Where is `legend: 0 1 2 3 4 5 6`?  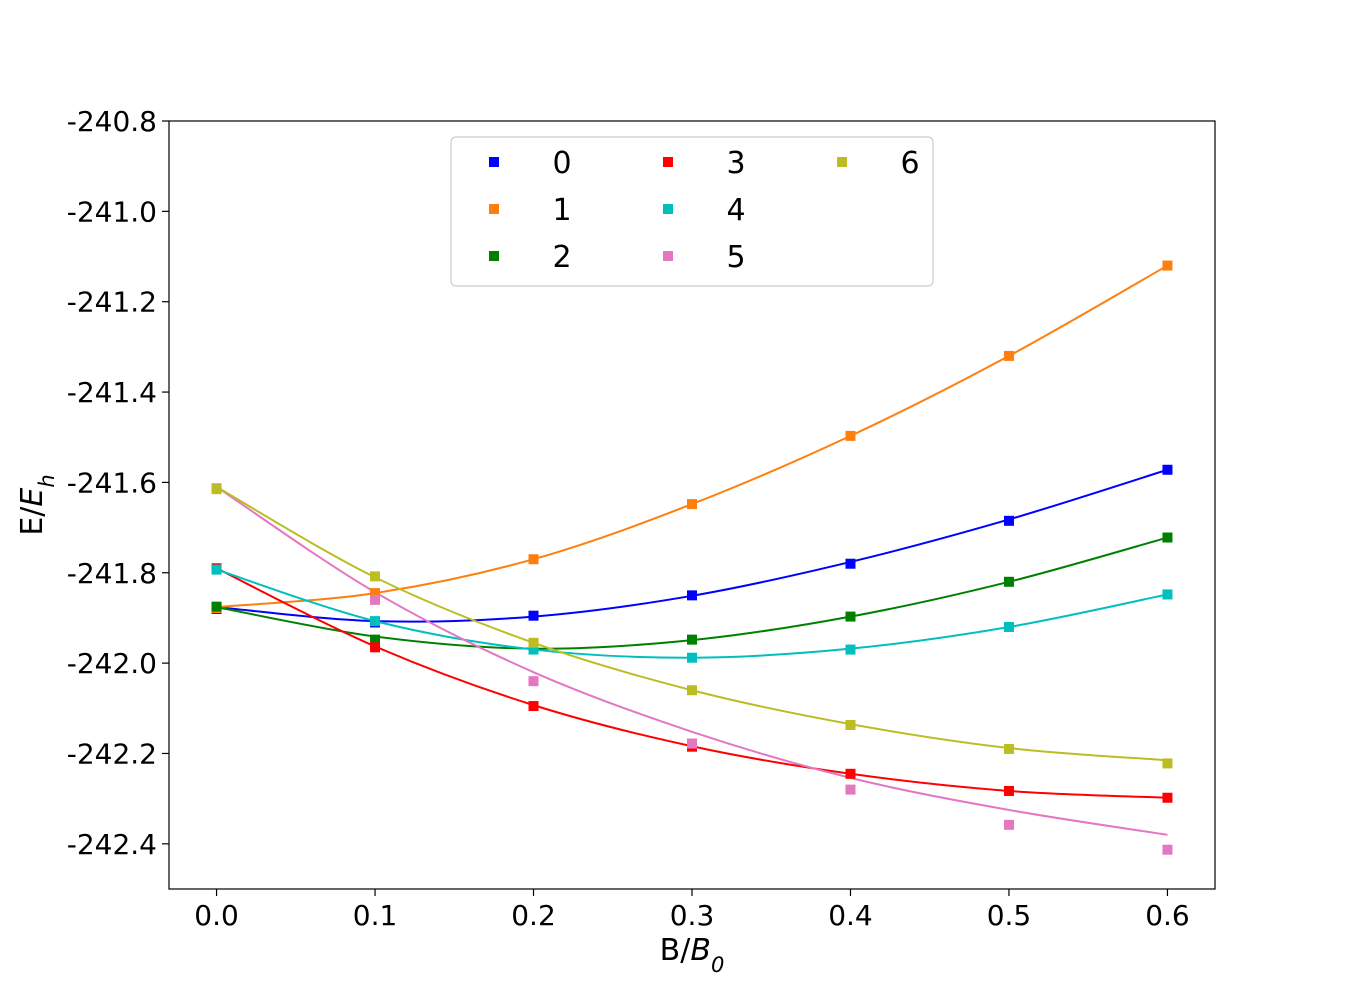 legend: 0 1 2 3 4 5 6 is located at coordinates (692, 211).